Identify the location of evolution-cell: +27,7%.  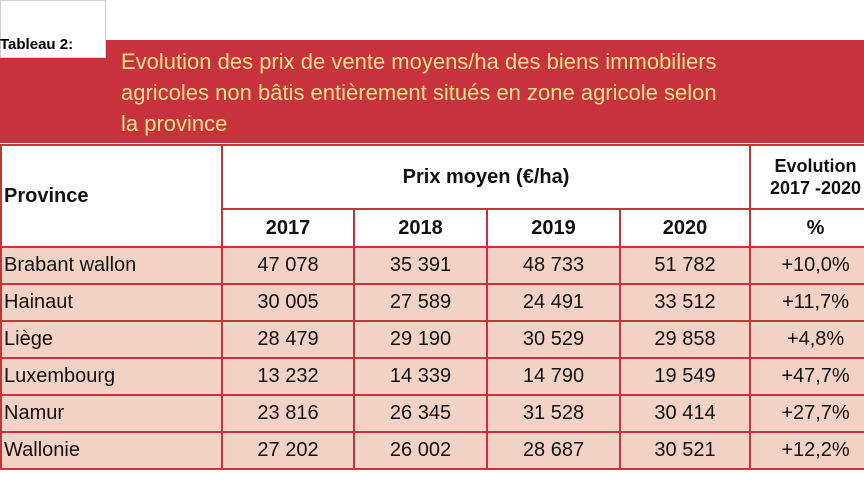
(806, 413).